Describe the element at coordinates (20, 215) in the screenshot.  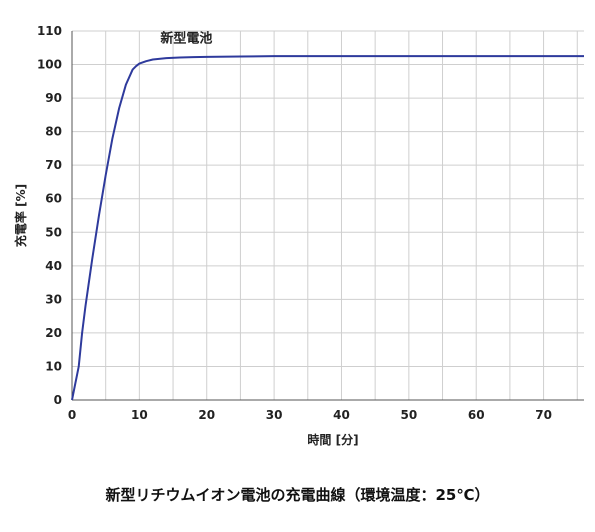
I see `y-axis-label: 充電率 [%]` at that location.